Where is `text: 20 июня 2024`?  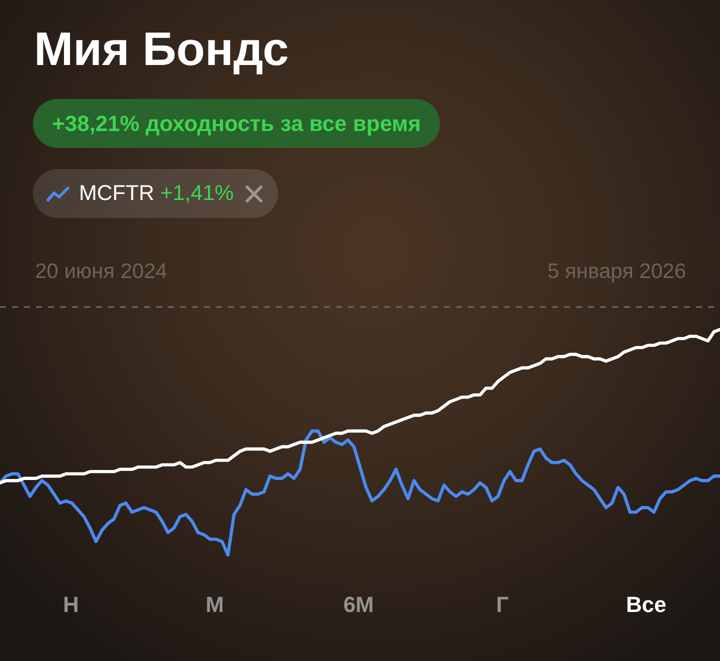
text: 20 июня 2024 is located at coordinates (101, 271).